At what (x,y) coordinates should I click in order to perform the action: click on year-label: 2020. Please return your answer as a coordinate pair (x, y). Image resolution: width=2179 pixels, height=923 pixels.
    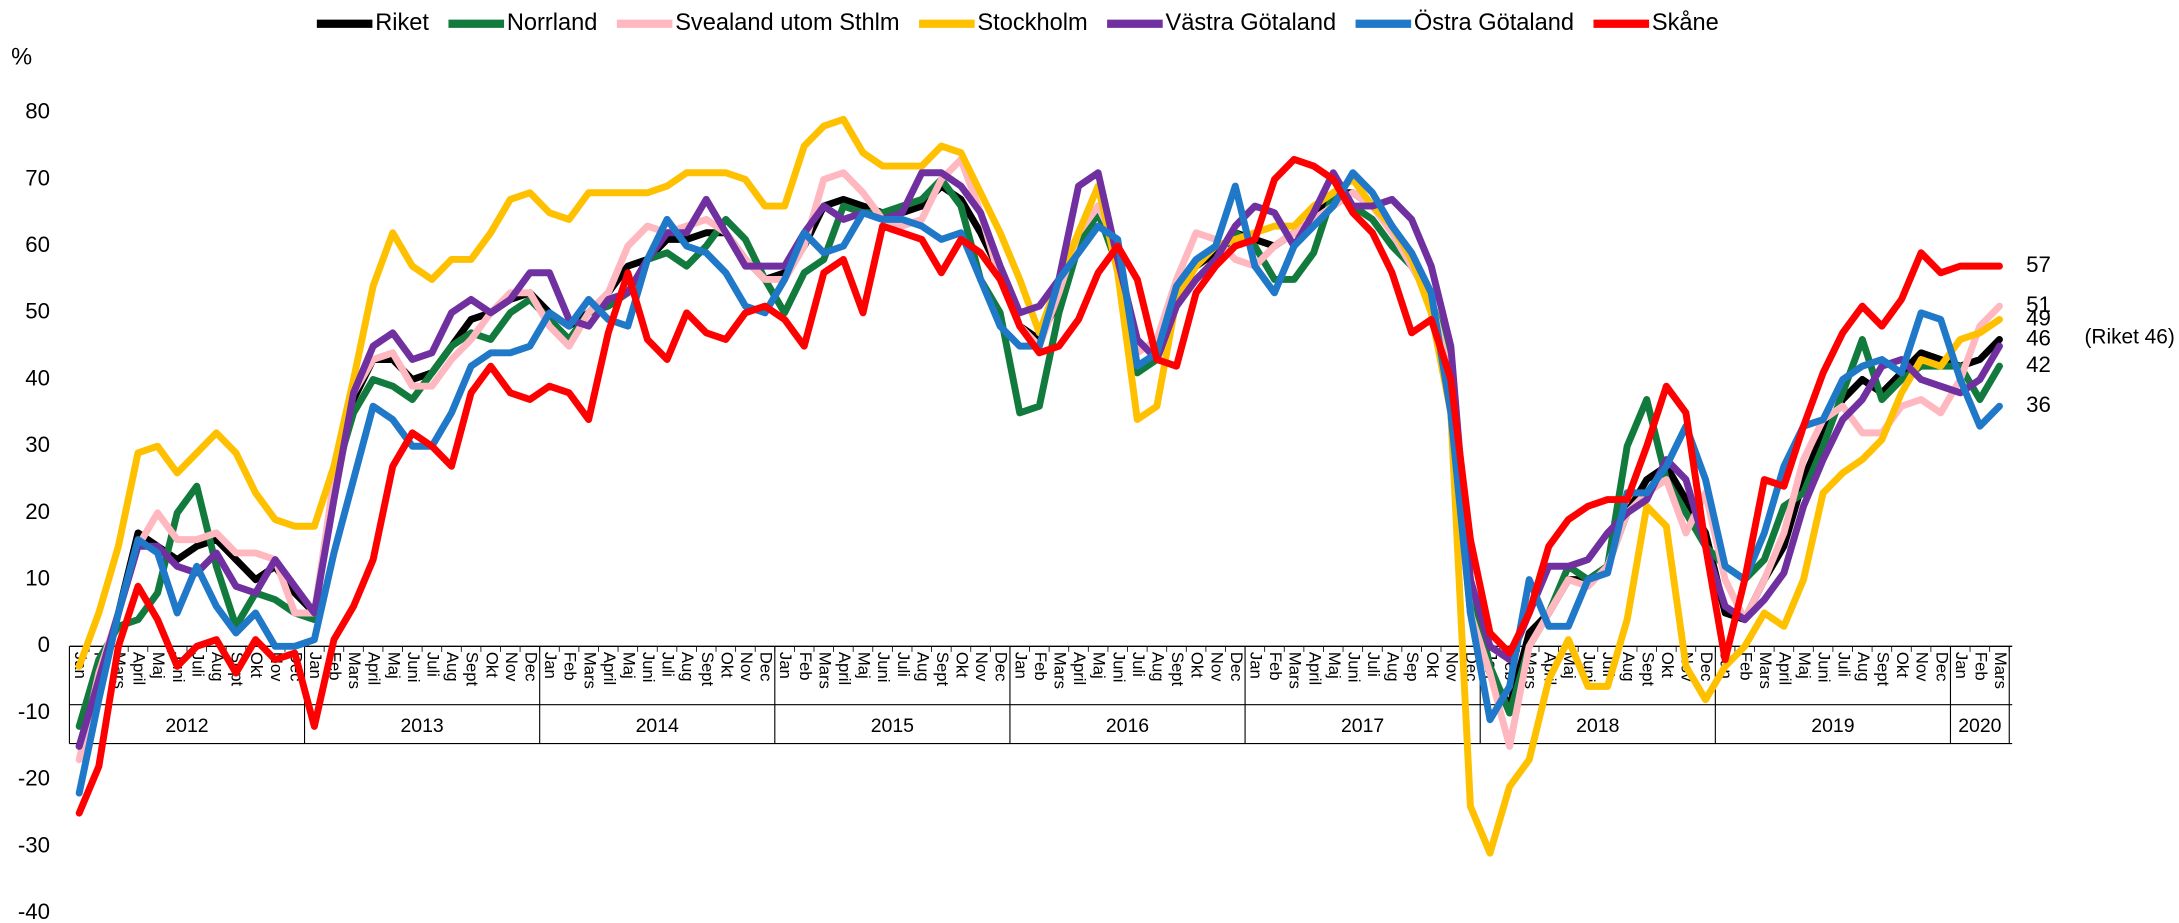
    Looking at the image, I should click on (1979, 726).